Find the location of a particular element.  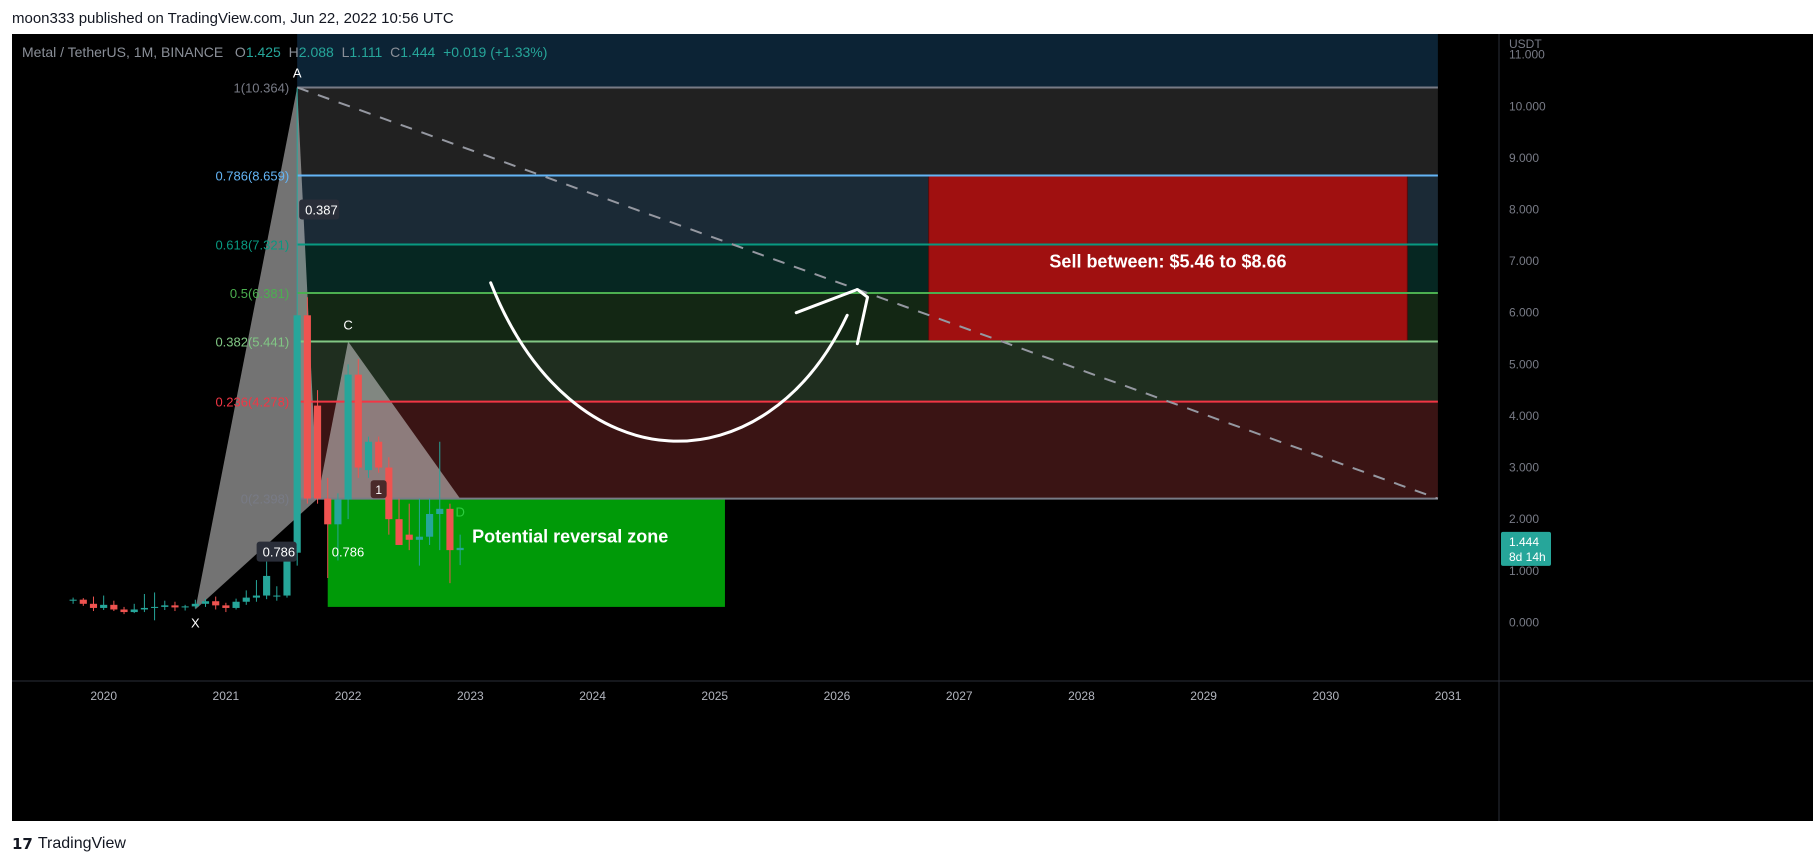

sell-zone-label: Sell between: $5.46 to $8.66 is located at coordinates (1167, 261).